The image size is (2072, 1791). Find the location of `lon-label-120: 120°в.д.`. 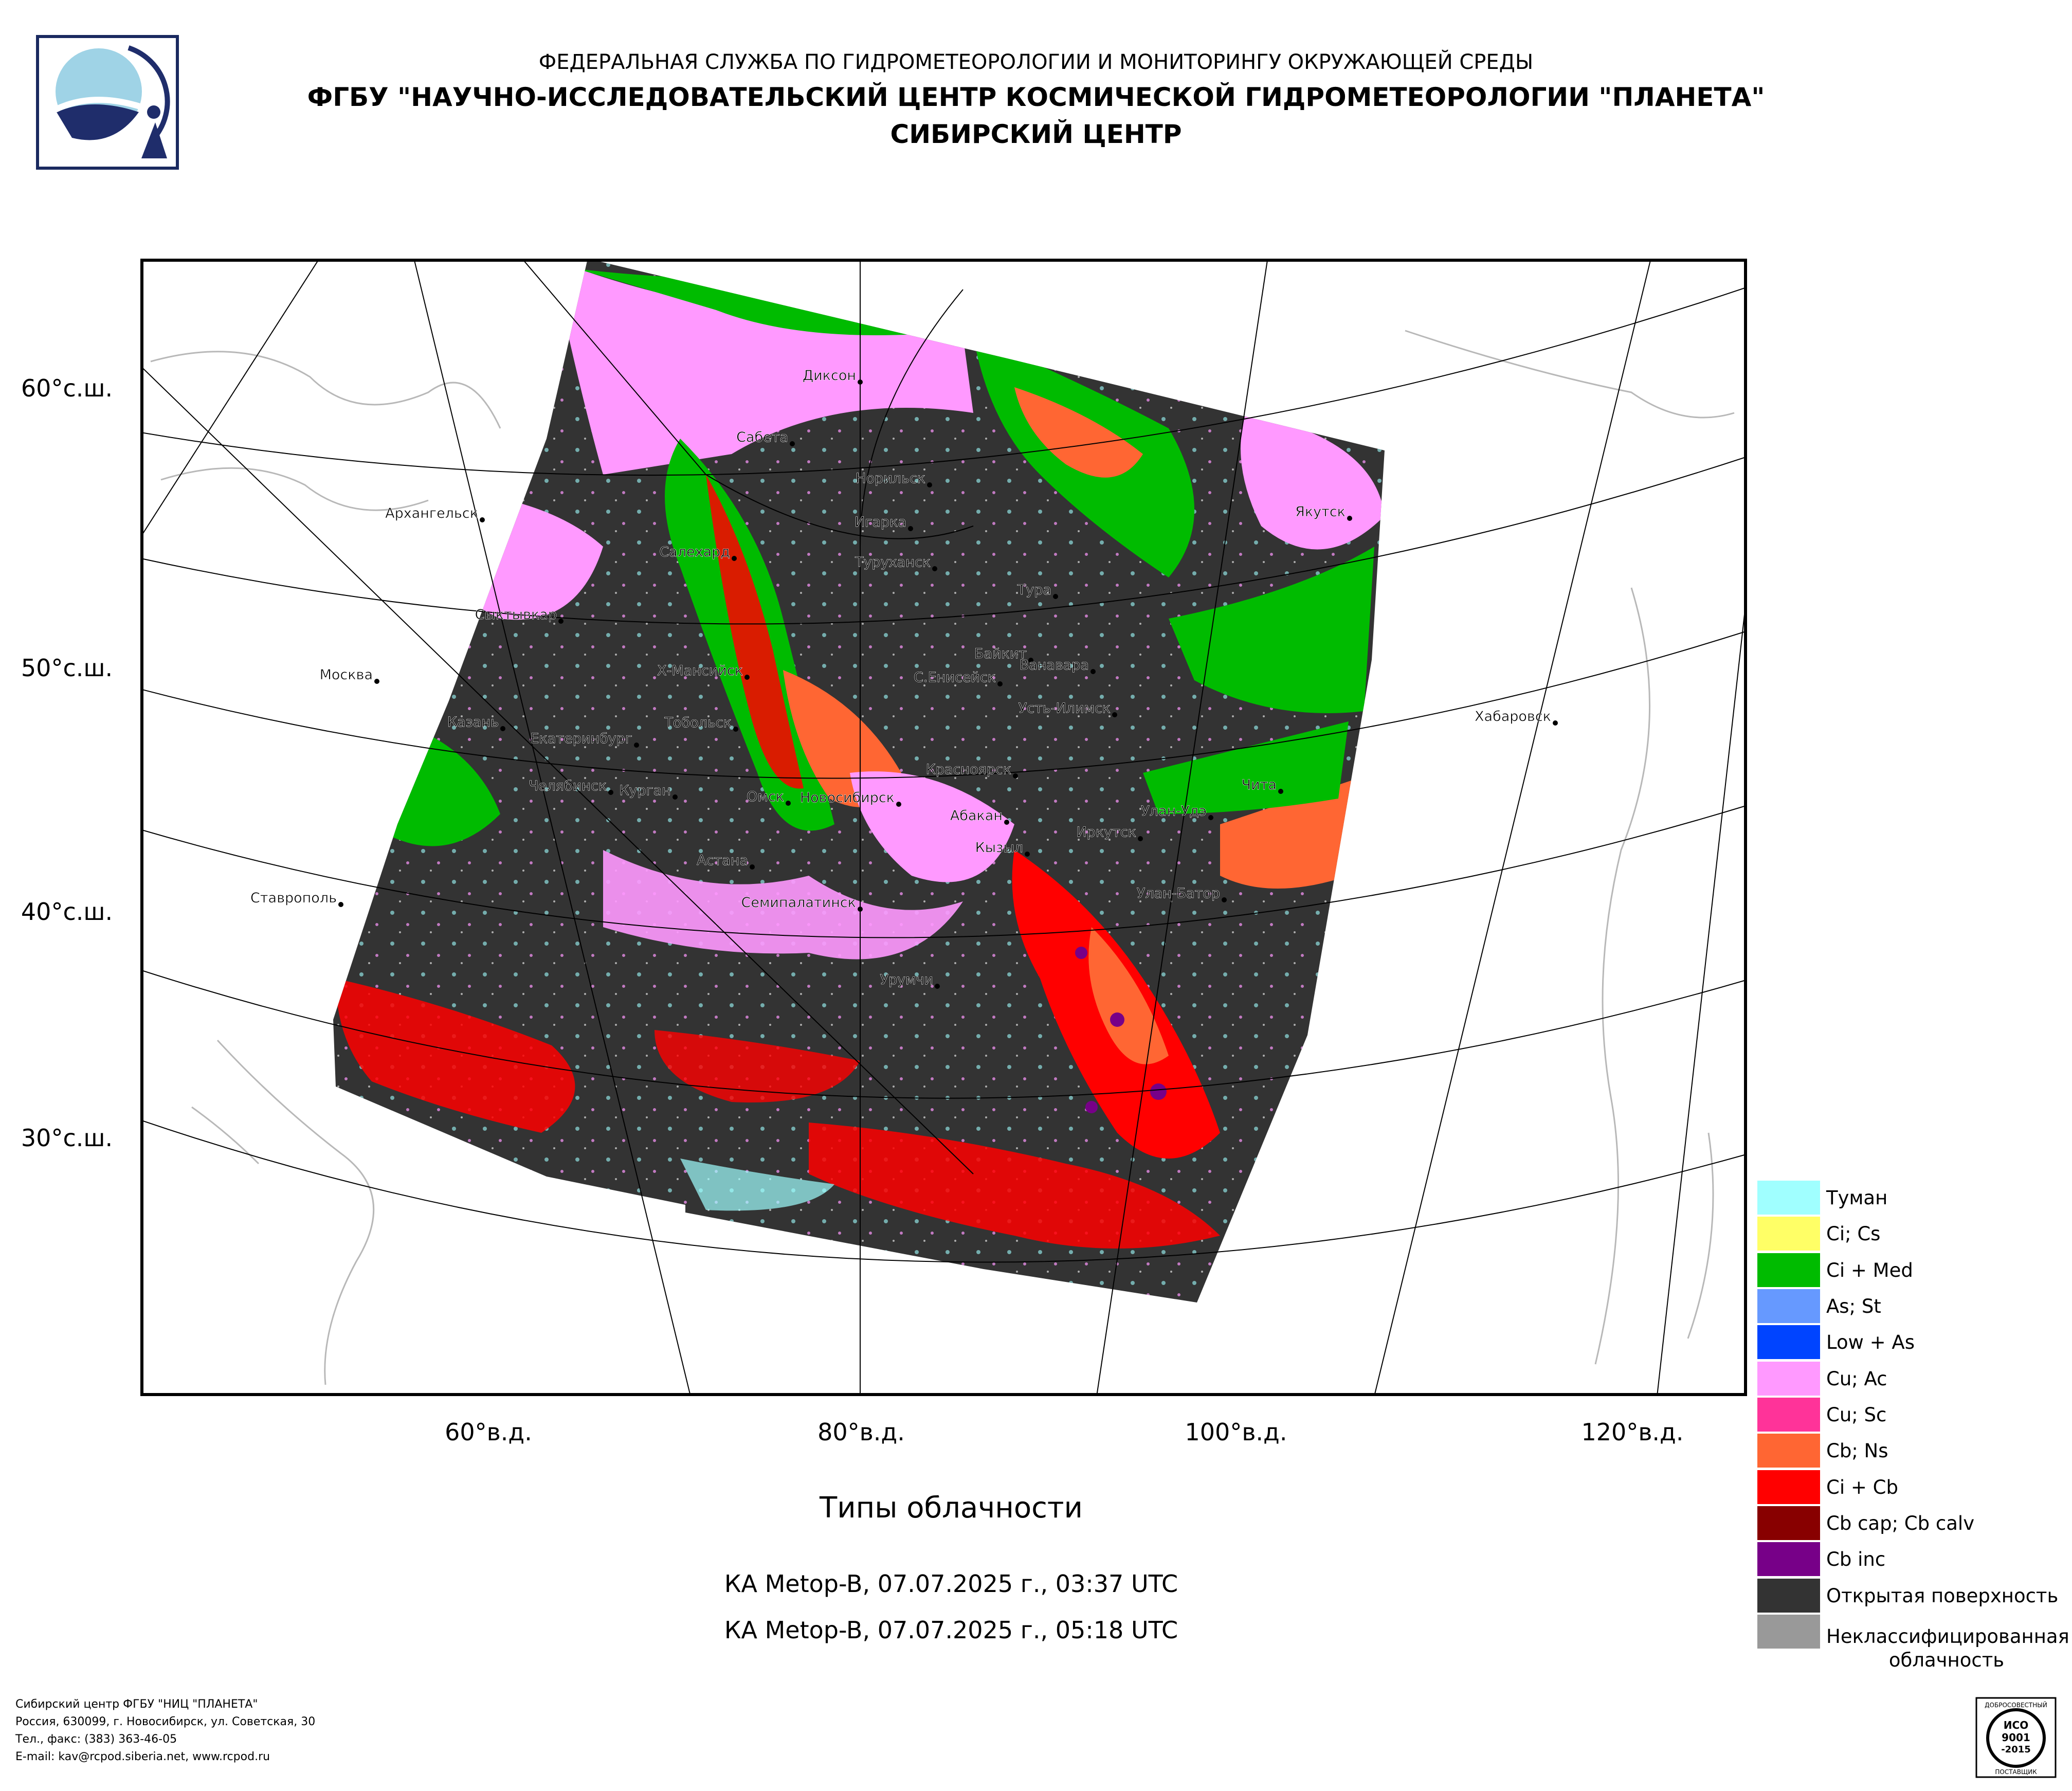

lon-label-120: 120°в.д. is located at coordinates (1632, 1432).